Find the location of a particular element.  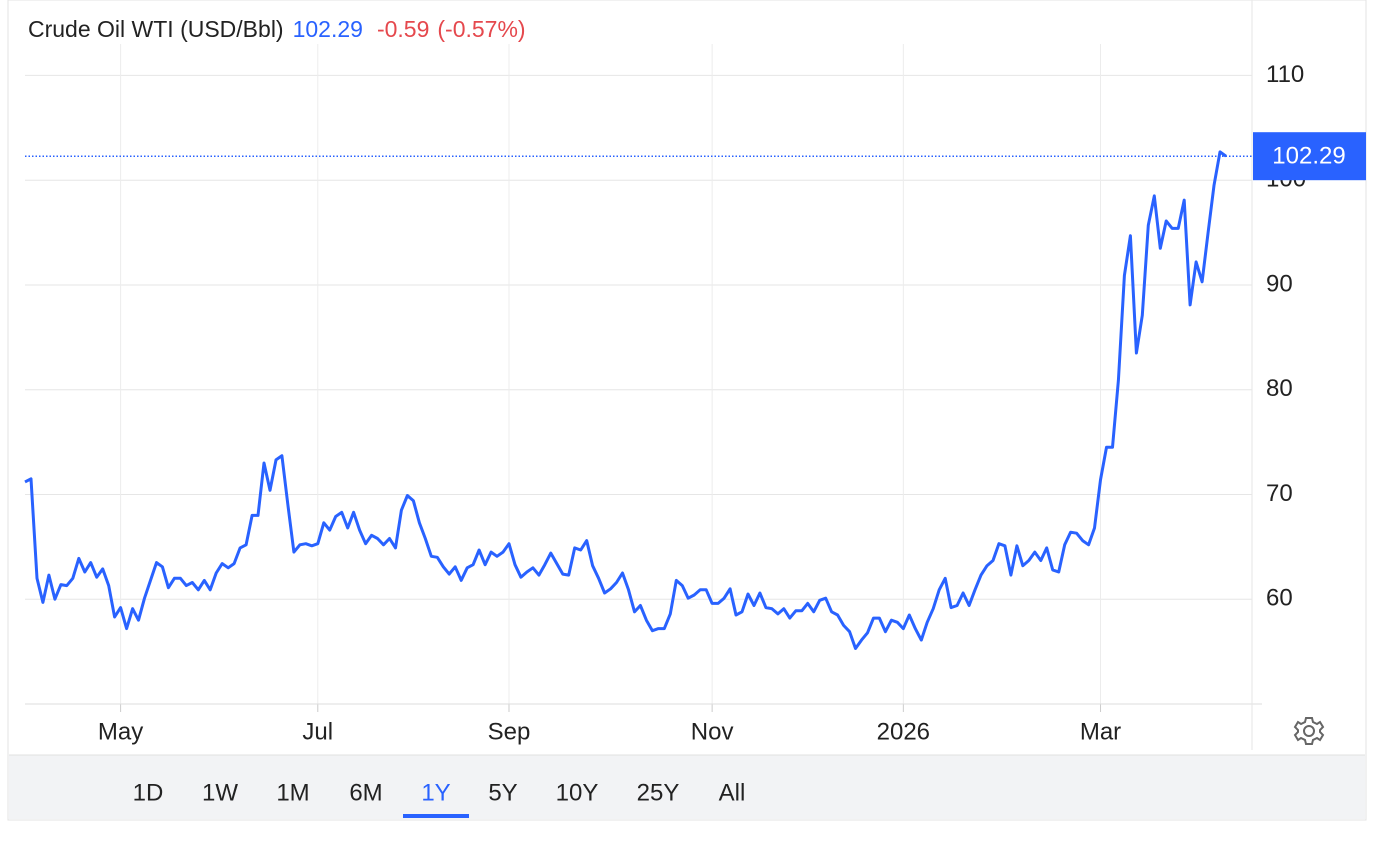

y-tick-label: 110 is located at coordinates (1285, 74).